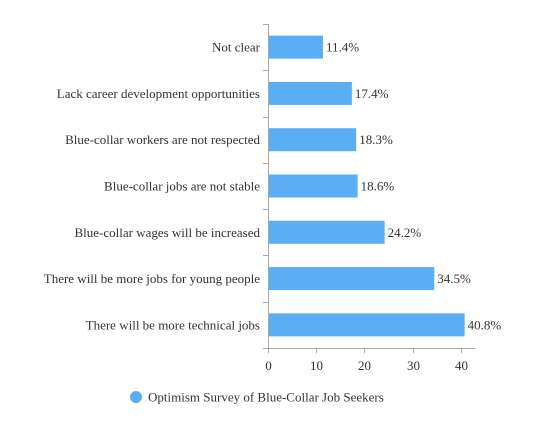 The width and height of the screenshot is (534, 439). I want to click on legend-marker, so click(136, 397).